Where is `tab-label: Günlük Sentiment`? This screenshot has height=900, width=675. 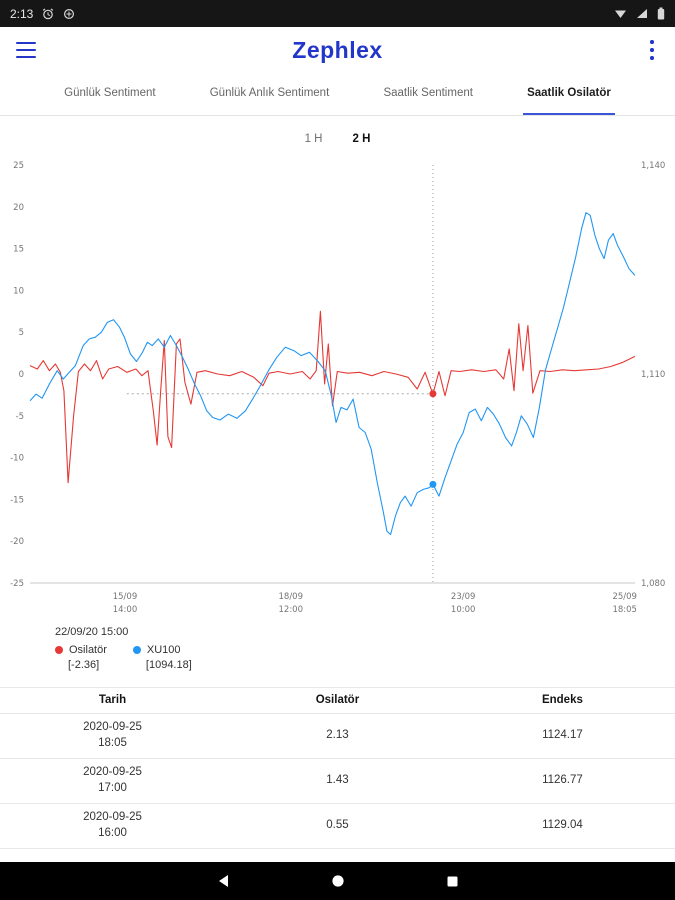 tab-label: Günlük Sentiment is located at coordinates (110, 93).